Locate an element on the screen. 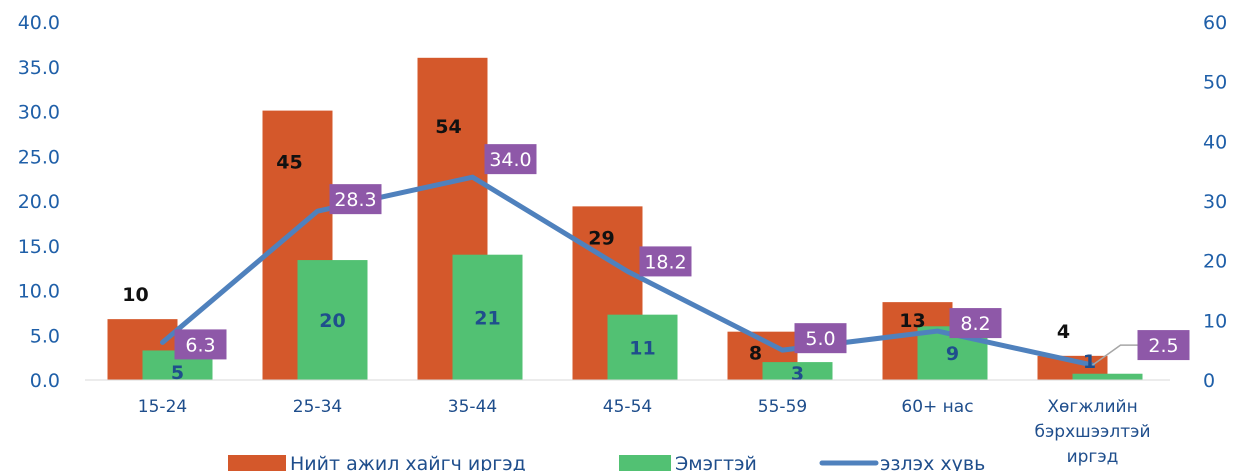 This screenshot has height=471, width=1234. left-tick-label: 15.0 is located at coordinates (39, 247).